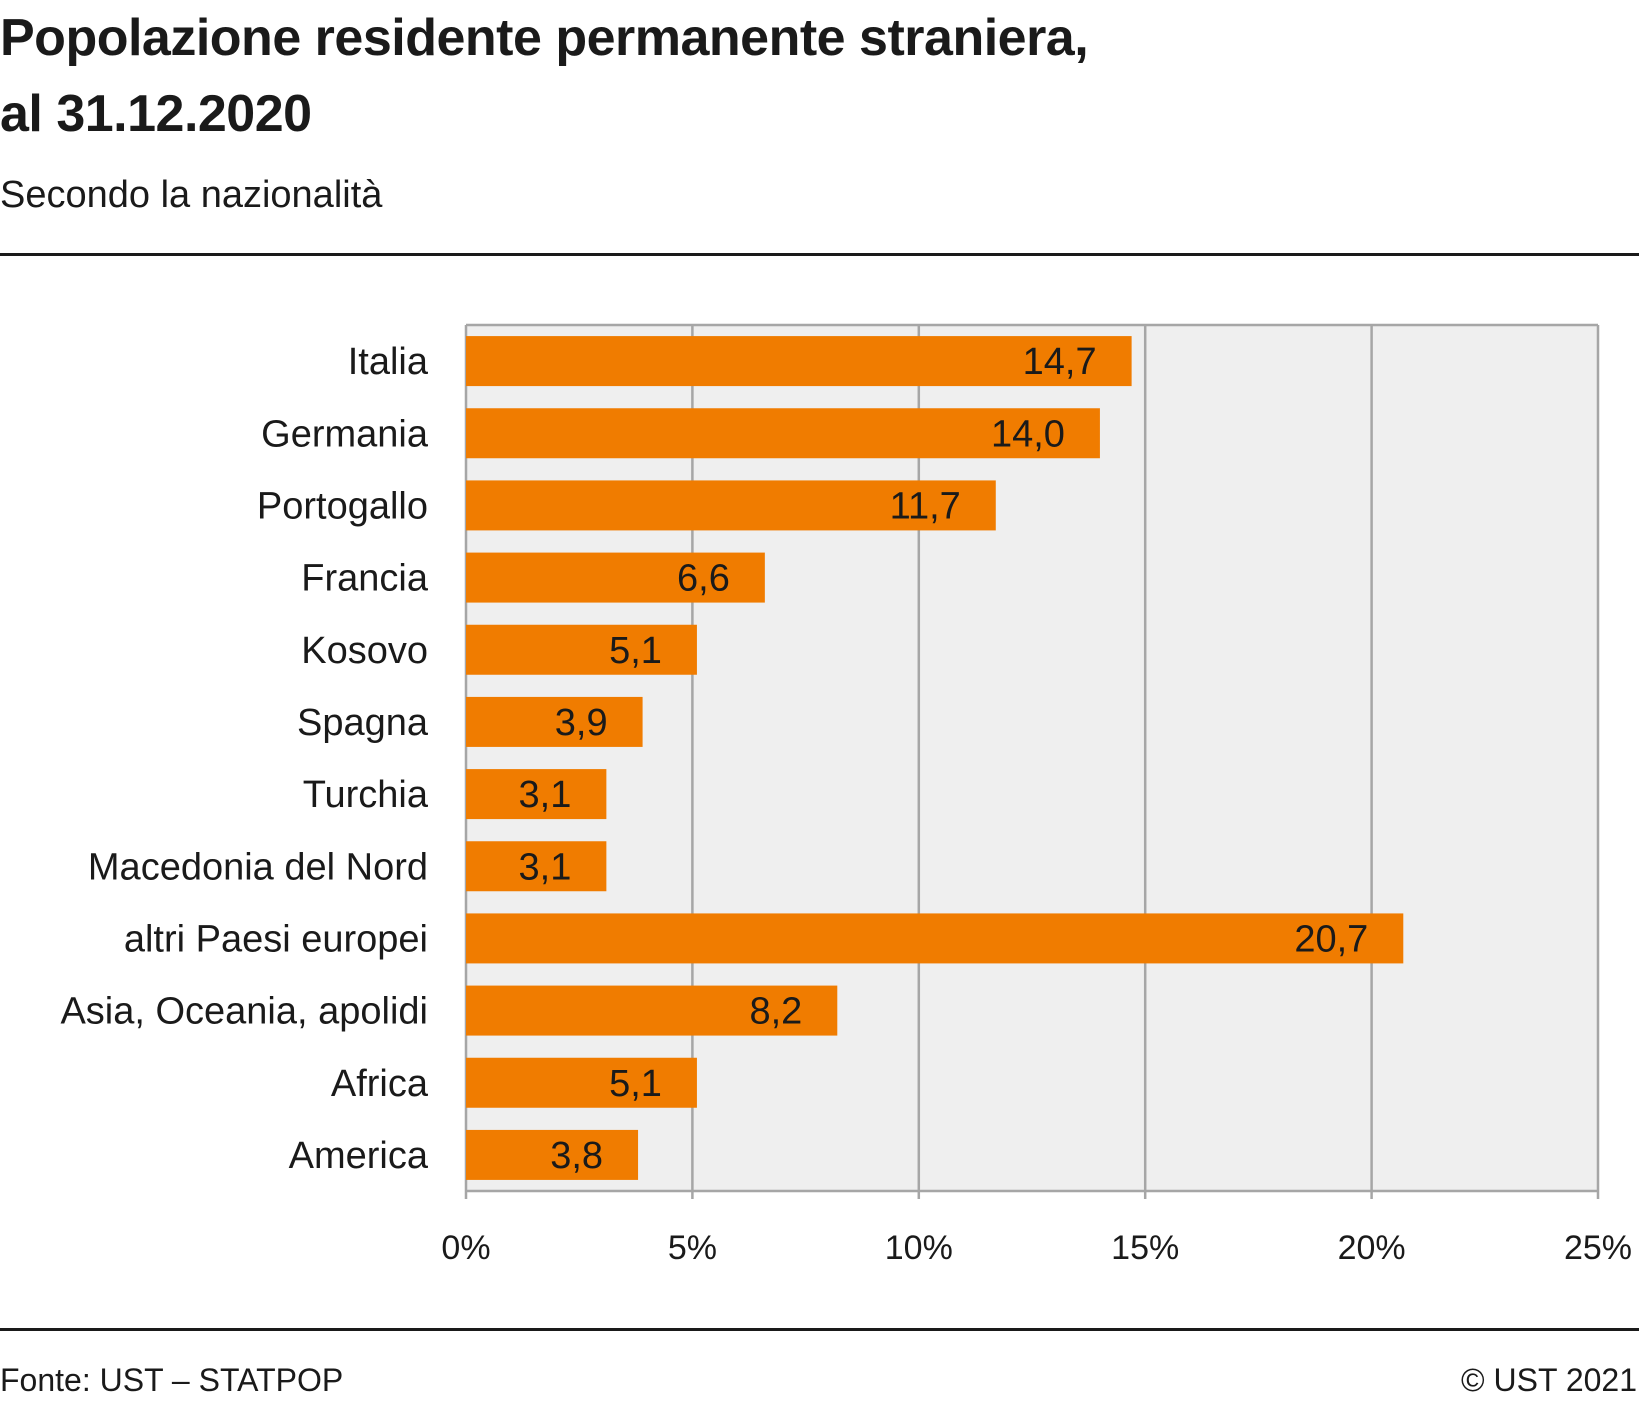  What do you see at coordinates (366, 795) in the screenshot?
I see `category-label: Turchia` at bounding box center [366, 795].